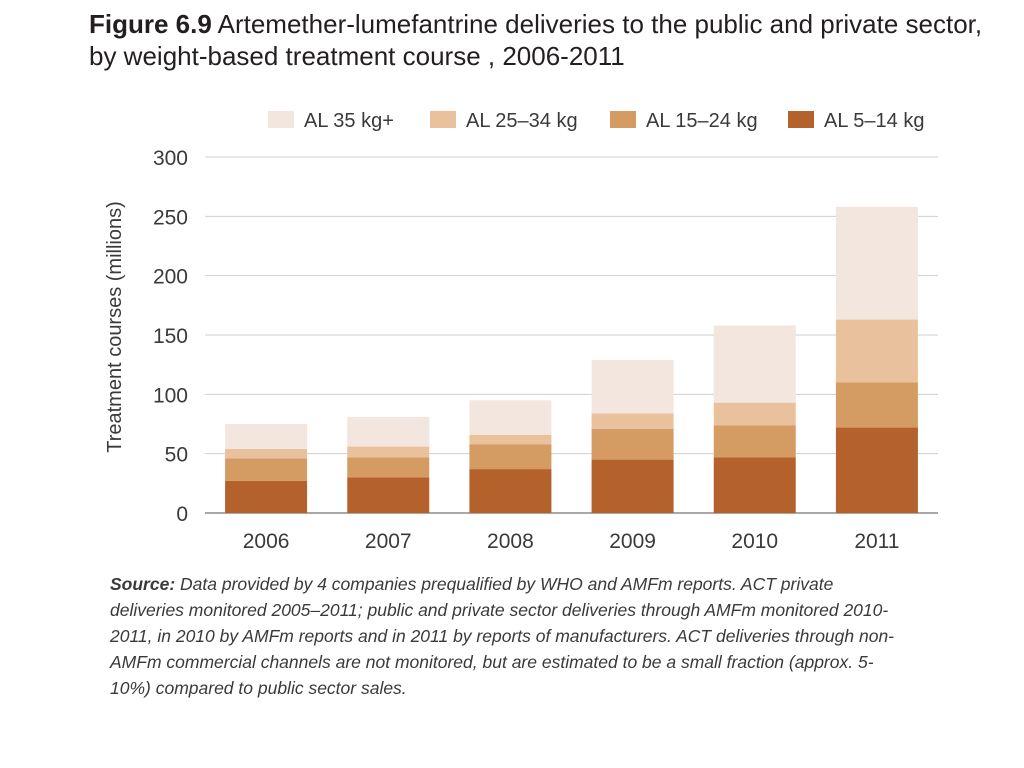 The height and width of the screenshot is (768, 1024). Describe the element at coordinates (182, 514) in the screenshot. I see `y-tick-label: 0` at that location.